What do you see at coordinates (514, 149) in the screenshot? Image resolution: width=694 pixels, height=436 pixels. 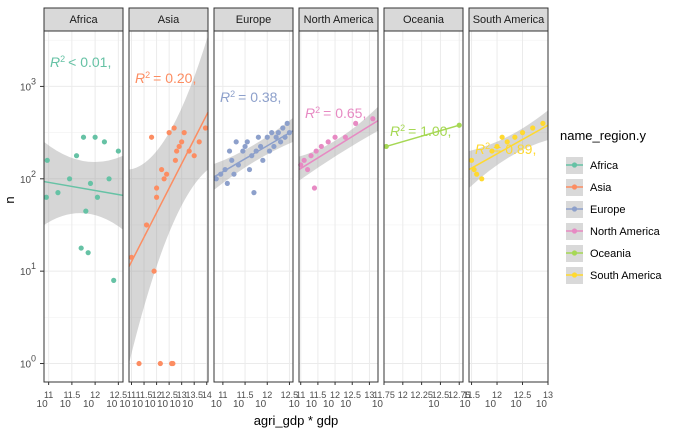 I see `r-squared-value: = 0.89,` at bounding box center [514, 149].